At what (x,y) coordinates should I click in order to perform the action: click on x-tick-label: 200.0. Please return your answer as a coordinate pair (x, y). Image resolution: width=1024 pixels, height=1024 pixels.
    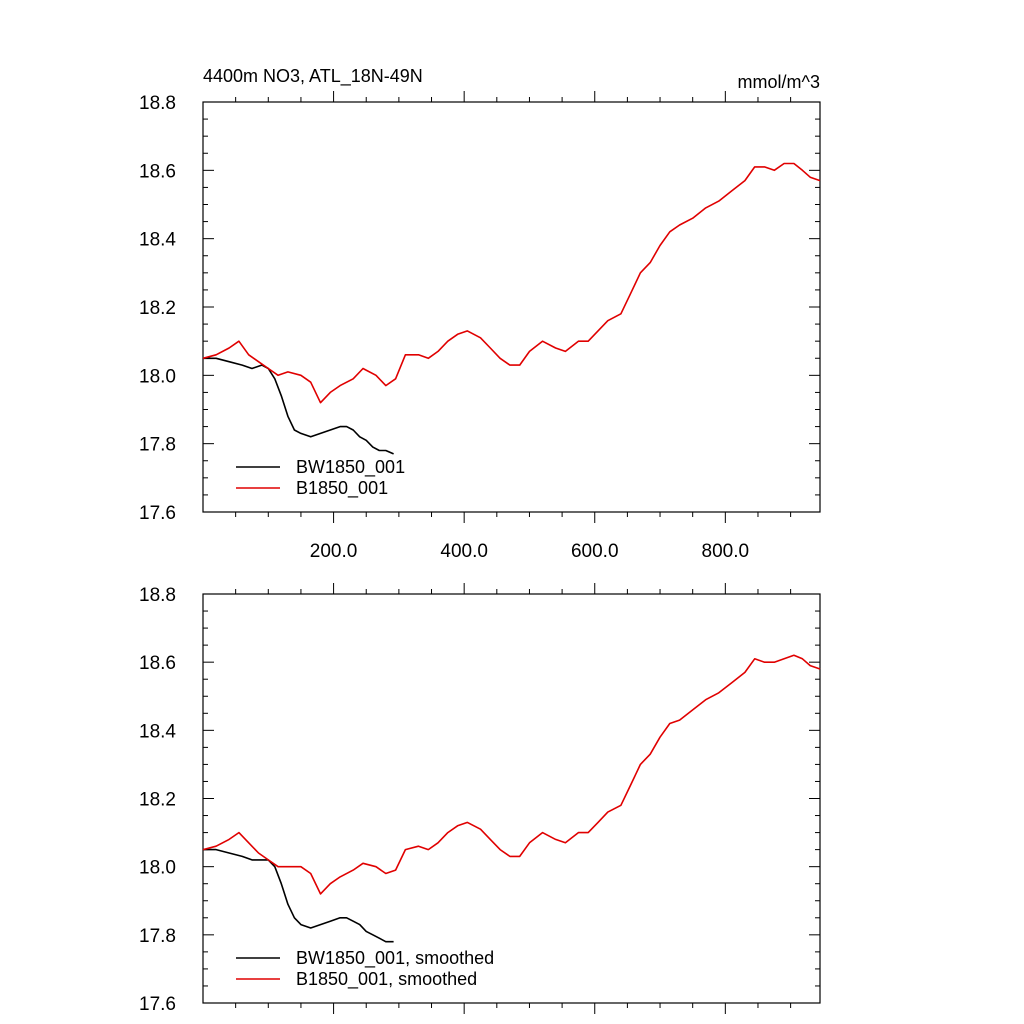
    Looking at the image, I should click on (334, 551).